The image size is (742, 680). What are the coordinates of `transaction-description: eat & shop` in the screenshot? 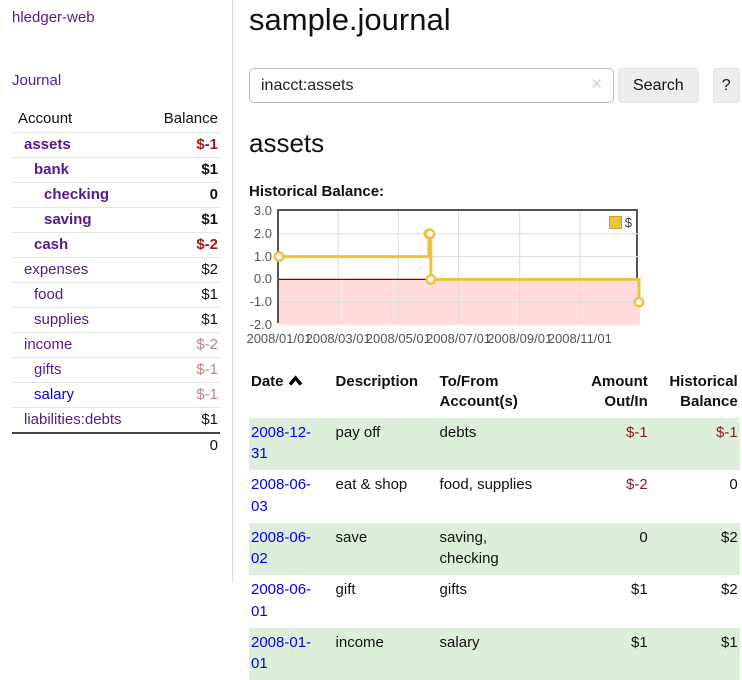 It's located at (386, 496).